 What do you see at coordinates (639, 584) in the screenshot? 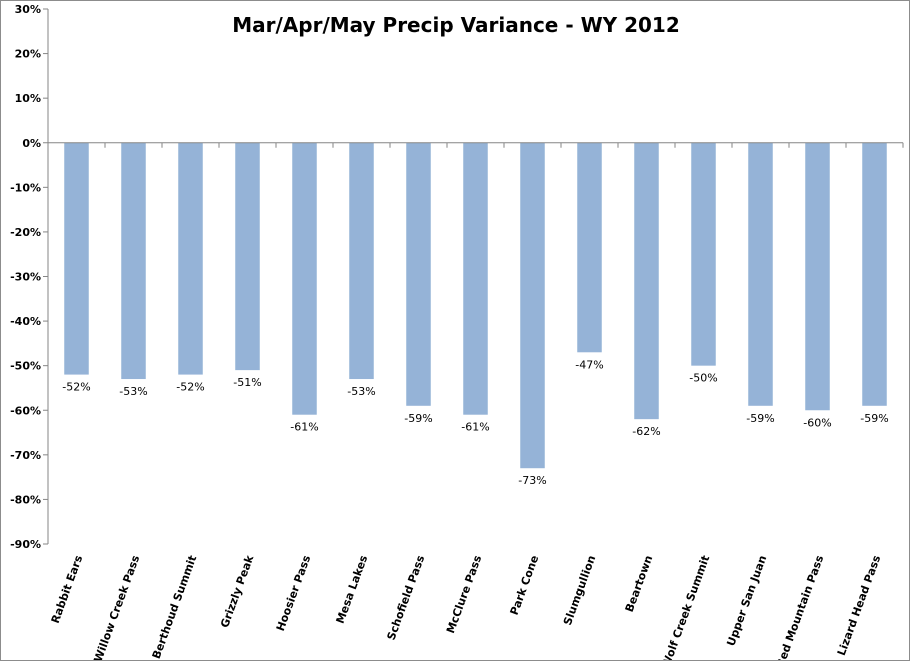
I see `category-label: Beartown` at bounding box center [639, 584].